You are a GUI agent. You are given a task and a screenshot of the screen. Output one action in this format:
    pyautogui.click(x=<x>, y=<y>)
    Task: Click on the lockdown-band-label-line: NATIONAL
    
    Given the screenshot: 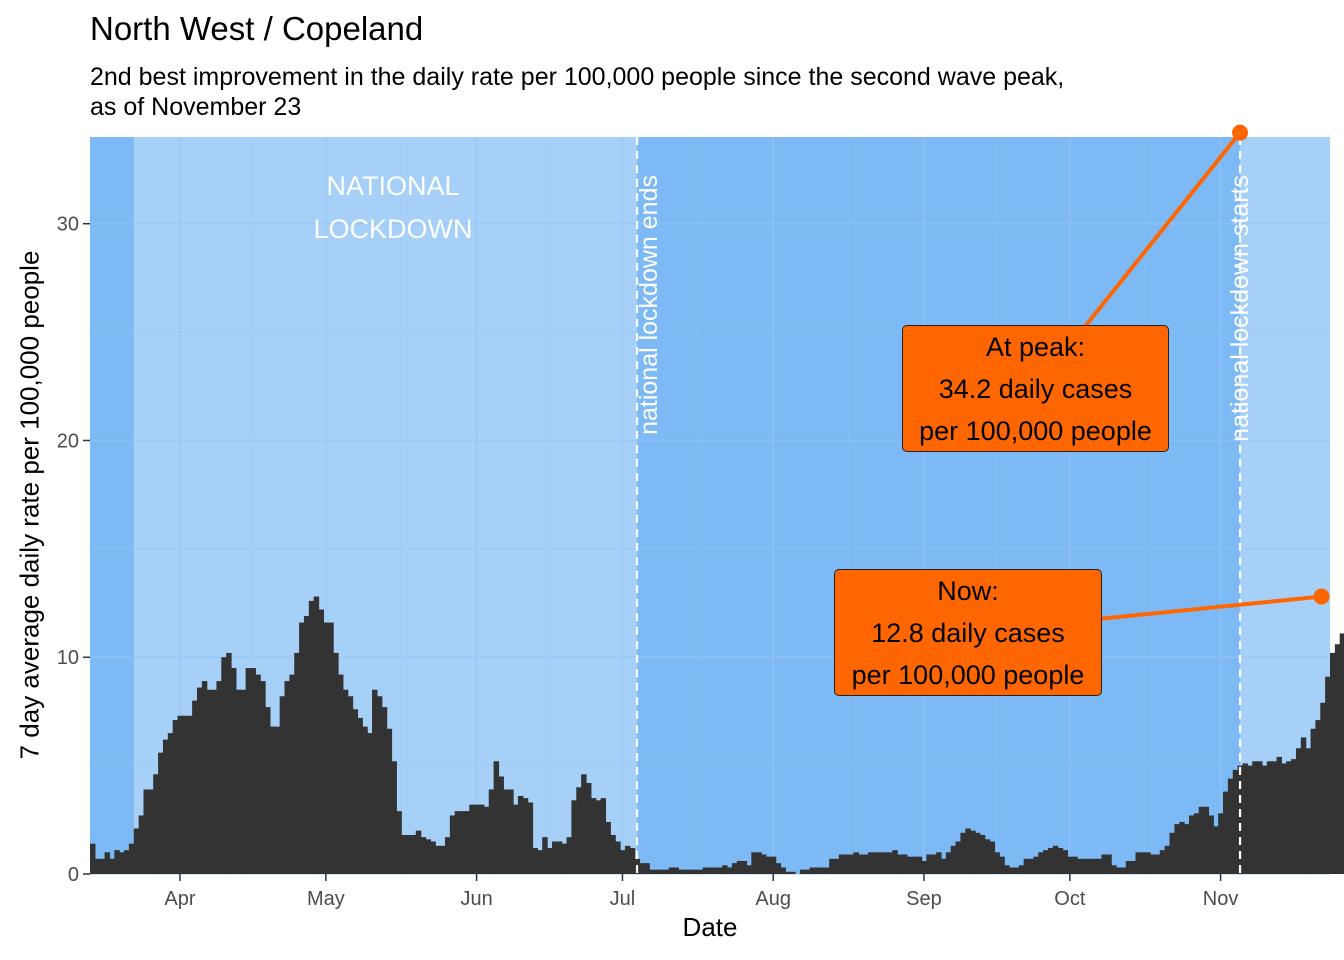 What is the action you would take?
    pyautogui.click(x=392, y=186)
    